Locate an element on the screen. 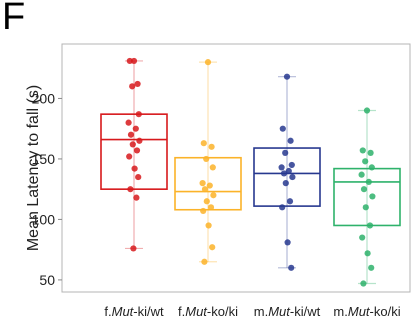 The height and width of the screenshot is (326, 420). x-category-label: f.Mut-ko/ki is located at coordinates (208, 311).